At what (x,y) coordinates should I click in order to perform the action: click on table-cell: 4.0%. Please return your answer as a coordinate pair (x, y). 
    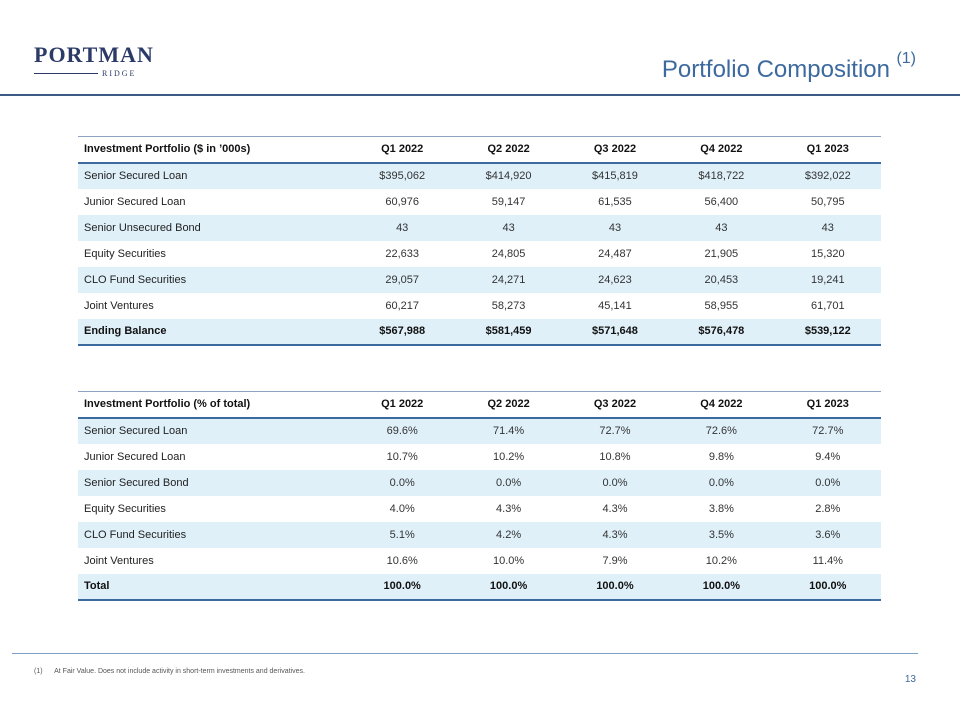
    Looking at the image, I should click on (402, 508).